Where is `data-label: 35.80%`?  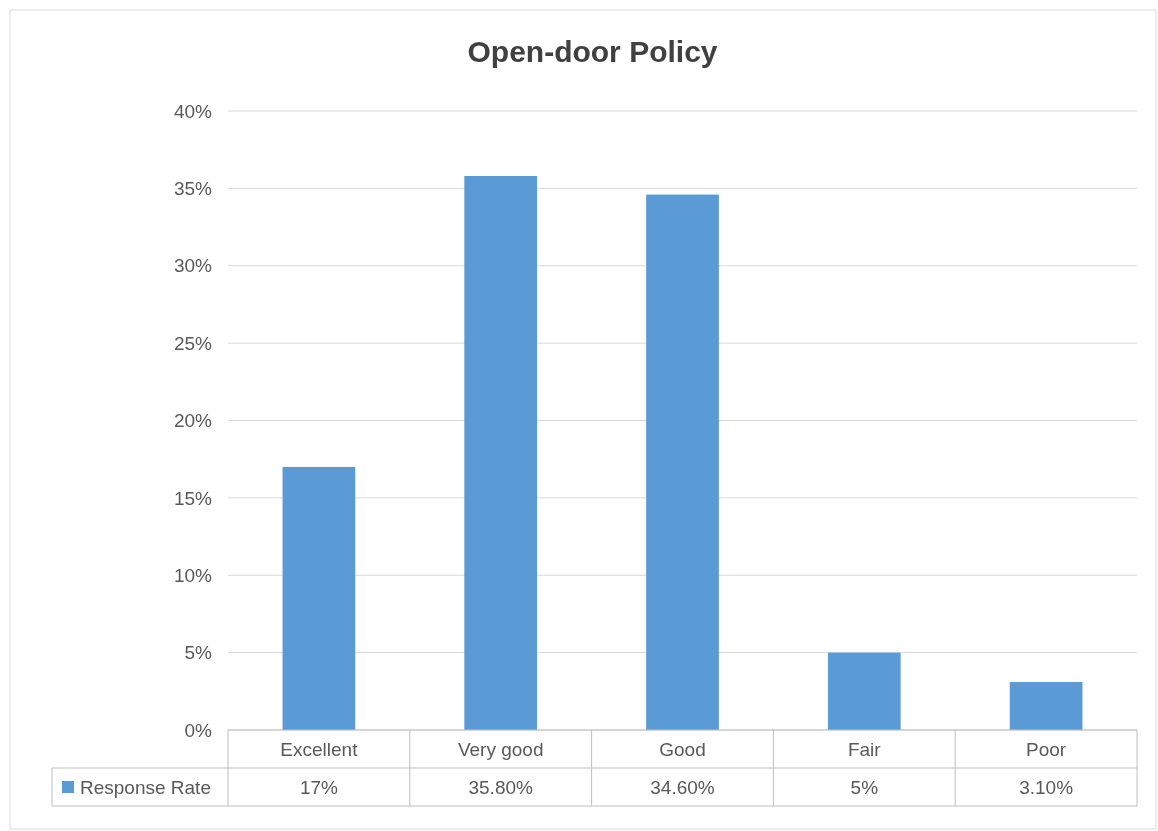
data-label: 35.80% is located at coordinates (501, 787).